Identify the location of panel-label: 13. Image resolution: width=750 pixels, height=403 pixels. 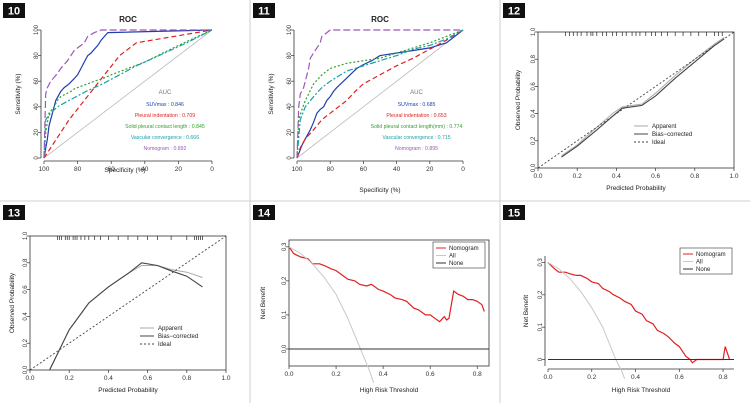
(14, 214).